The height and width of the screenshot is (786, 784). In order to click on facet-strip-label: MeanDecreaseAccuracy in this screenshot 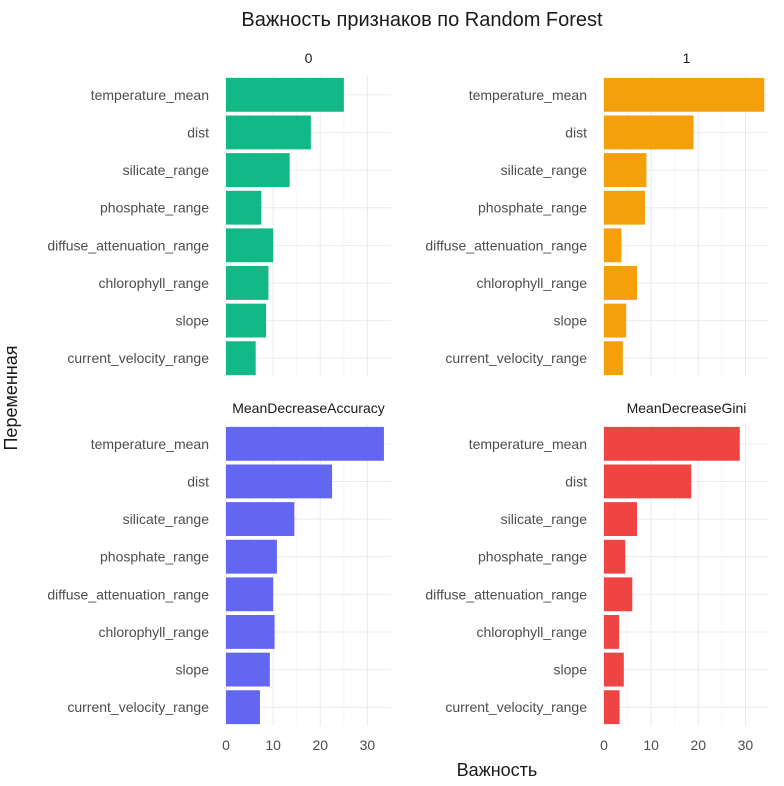, I will do `click(308, 408)`.